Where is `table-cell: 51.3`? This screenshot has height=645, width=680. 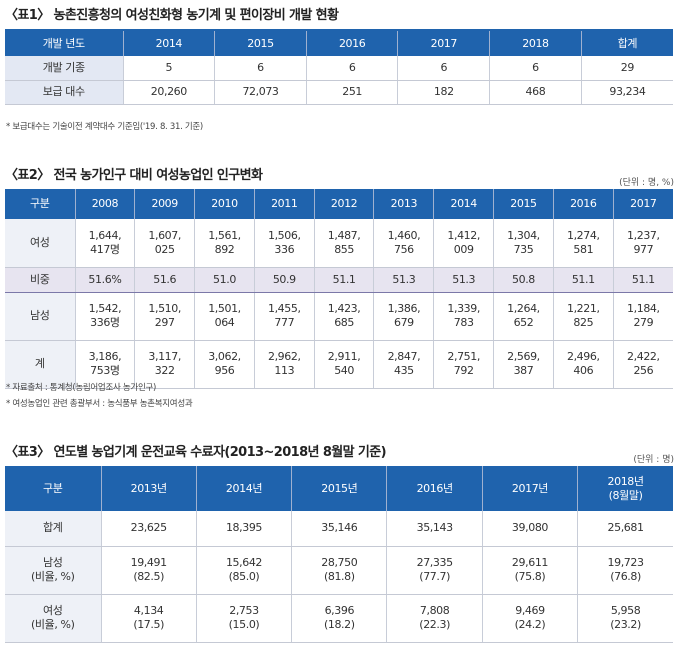
table-cell: 51.3 is located at coordinates (463, 279).